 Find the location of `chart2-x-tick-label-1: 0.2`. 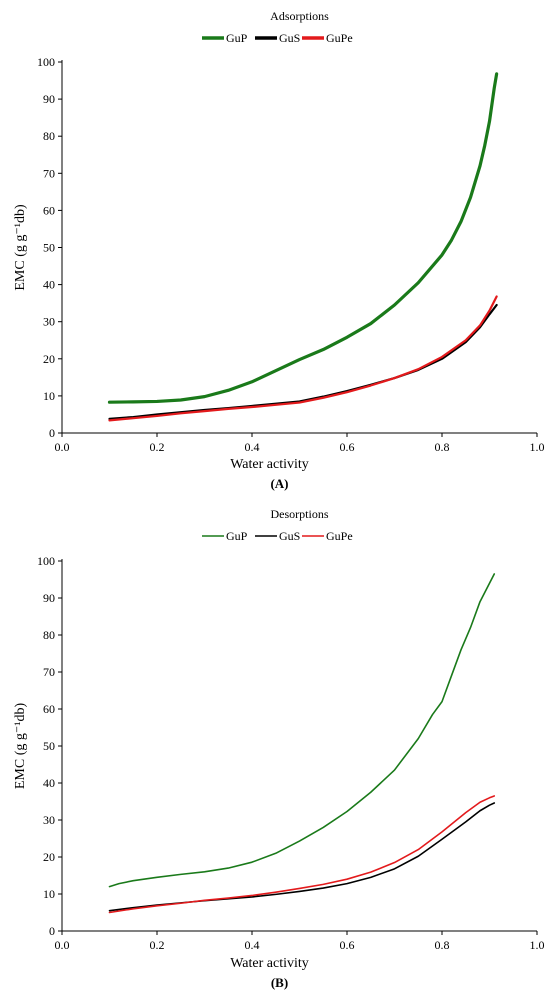

chart2-x-tick-label-1: 0.2 is located at coordinates (157, 945).